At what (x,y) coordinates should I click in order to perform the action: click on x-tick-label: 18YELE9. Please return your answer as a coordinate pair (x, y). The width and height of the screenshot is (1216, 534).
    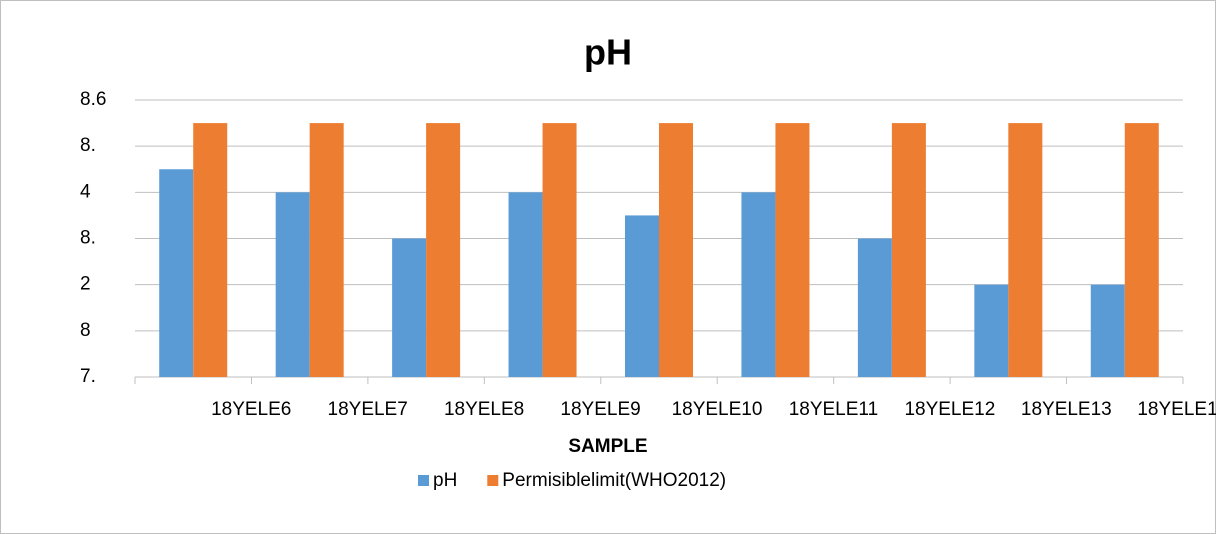
    Looking at the image, I should click on (600, 409).